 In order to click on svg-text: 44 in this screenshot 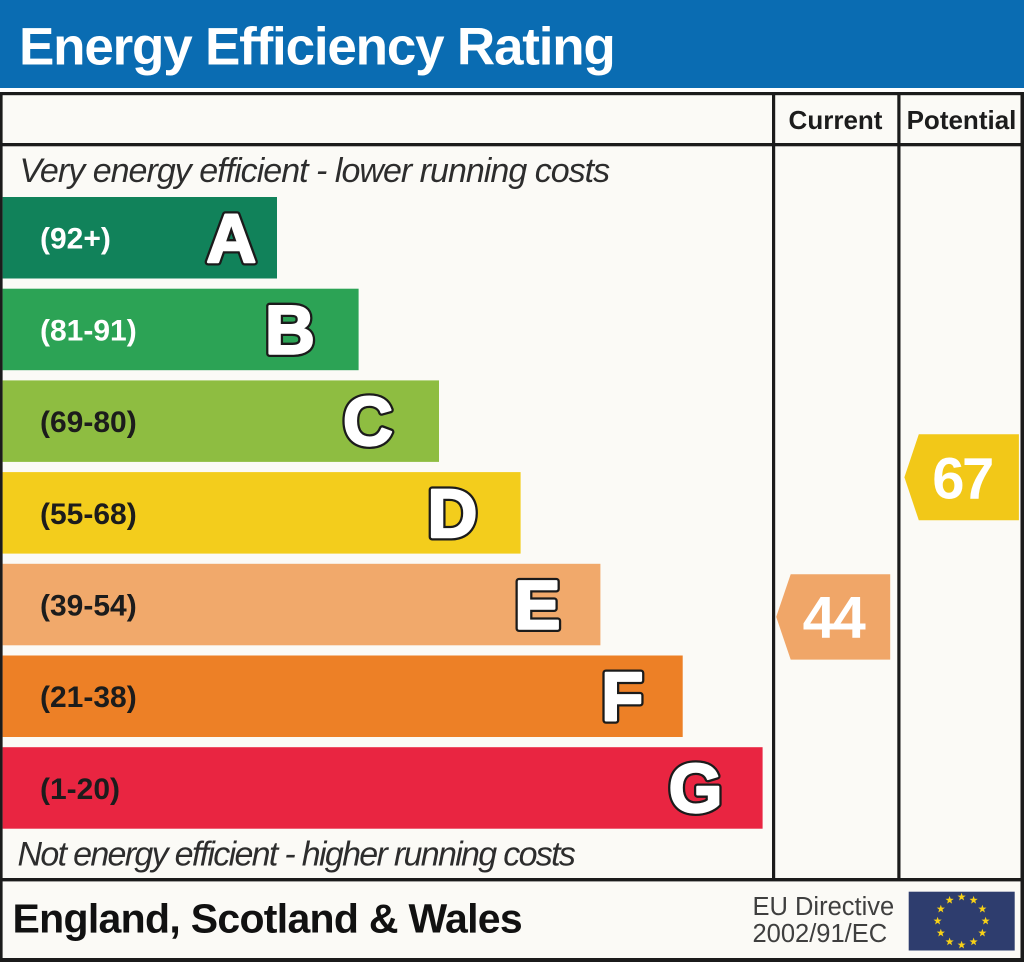, I will do `click(834, 618)`.